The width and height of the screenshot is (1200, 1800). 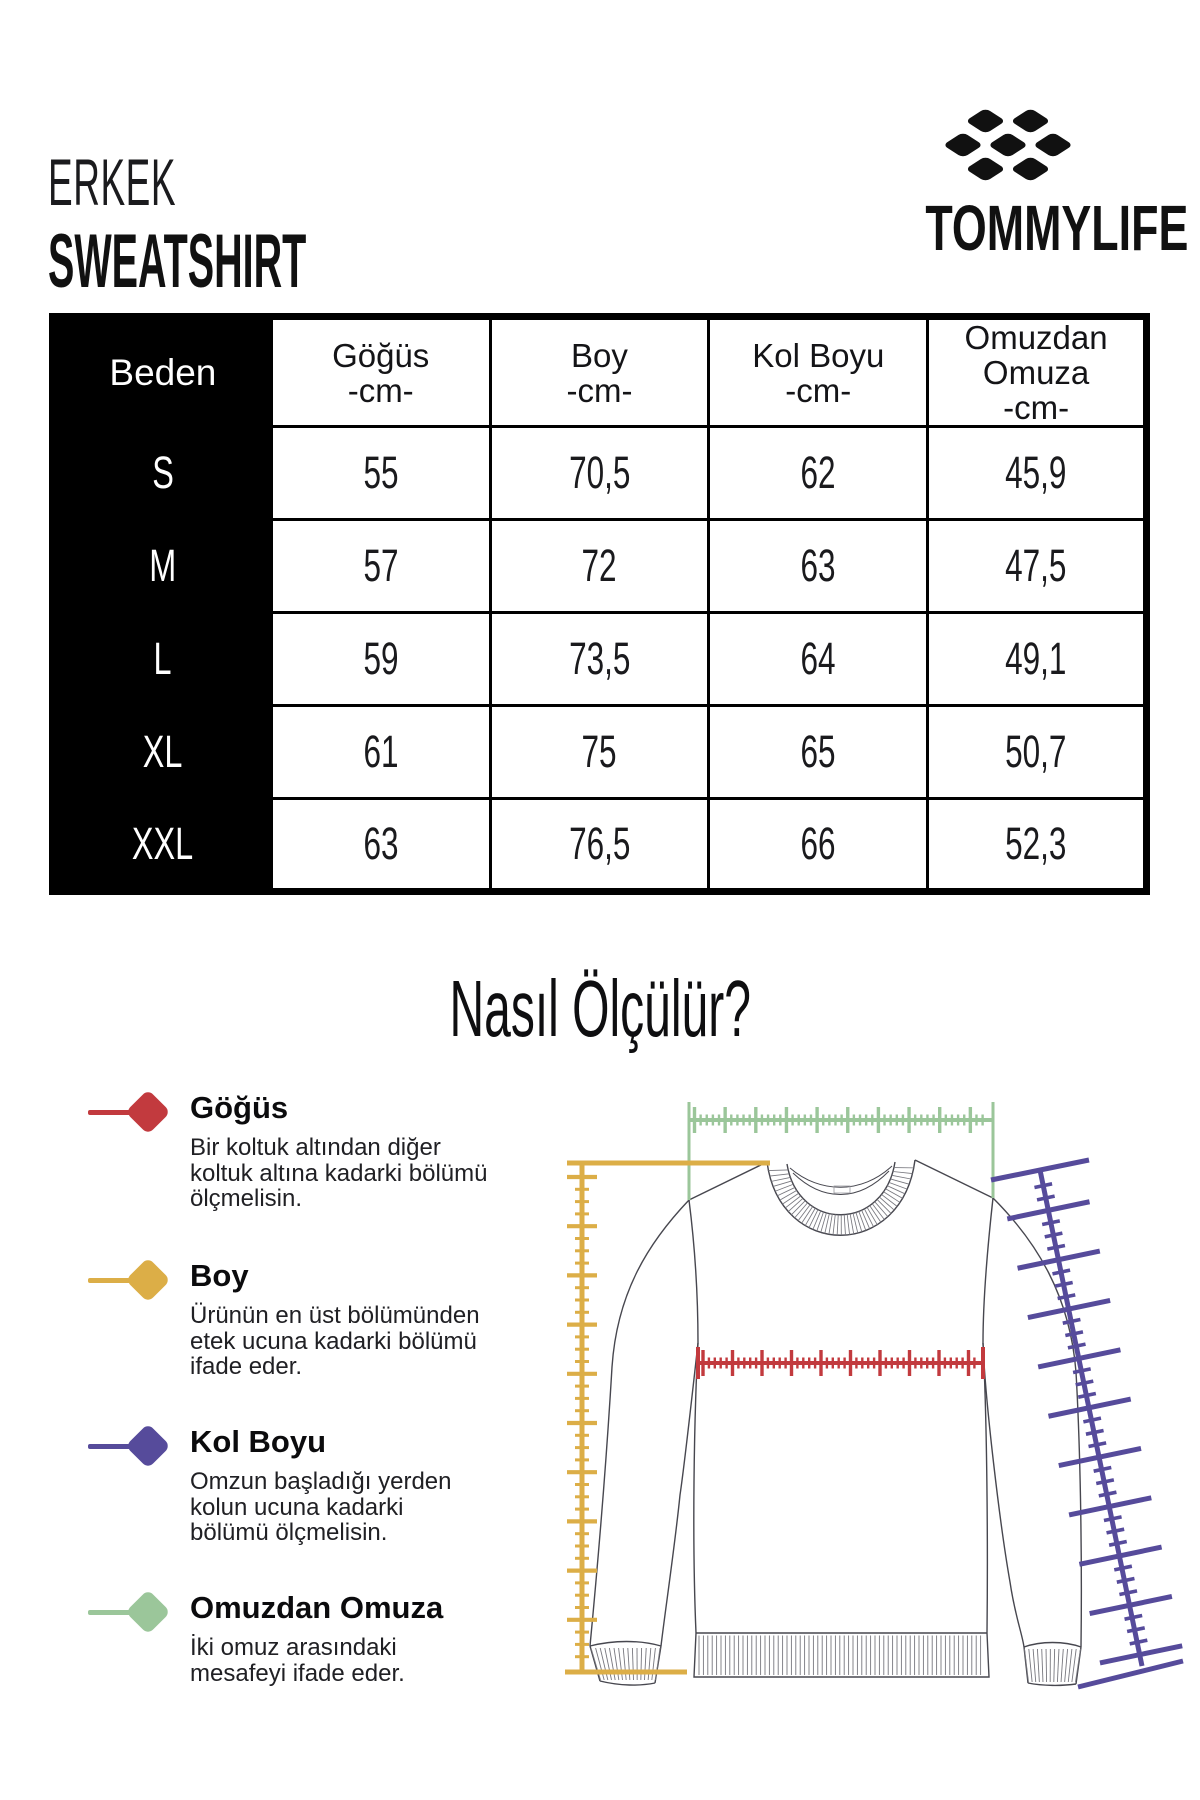 I want to click on value-cell: 66, so click(x=818, y=845).